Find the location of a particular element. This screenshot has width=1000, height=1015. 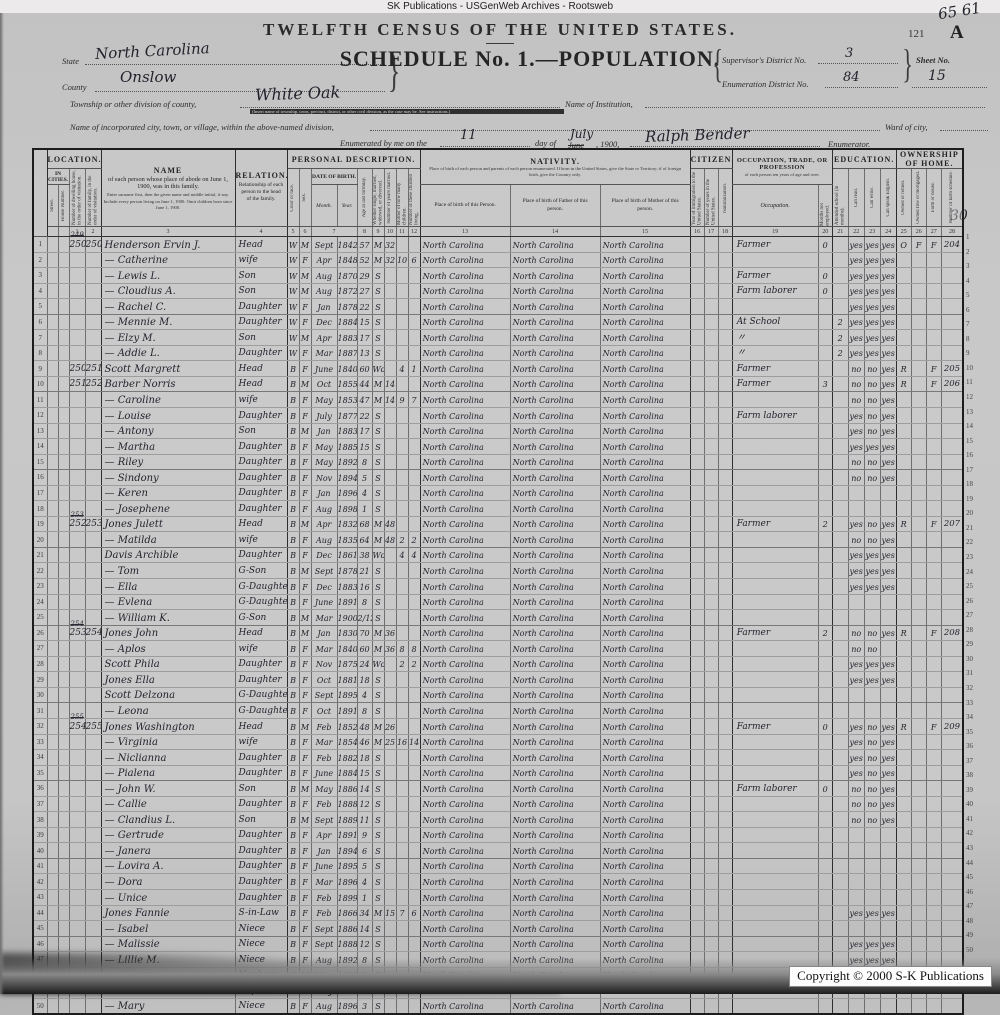

cell-y: 1896 is located at coordinates (347, 1006).